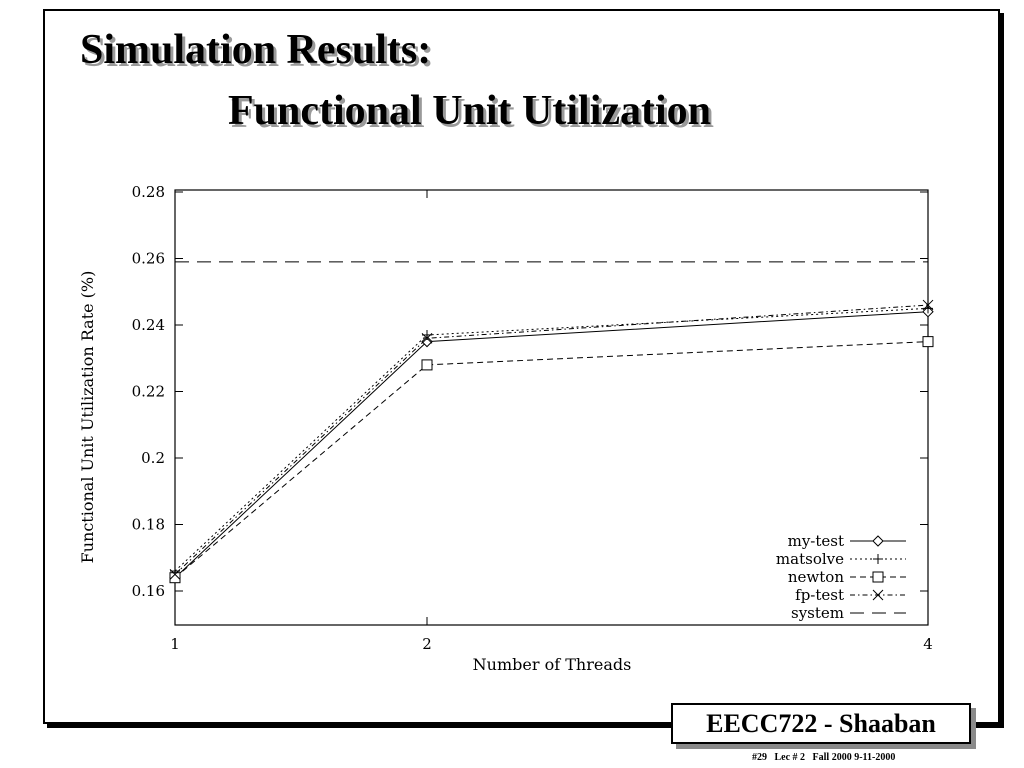 This screenshot has height=768, width=1024. What do you see at coordinates (87, 417) in the screenshot?
I see `y-axis-label: Functional Unit Utilization Rate (%)` at bounding box center [87, 417].